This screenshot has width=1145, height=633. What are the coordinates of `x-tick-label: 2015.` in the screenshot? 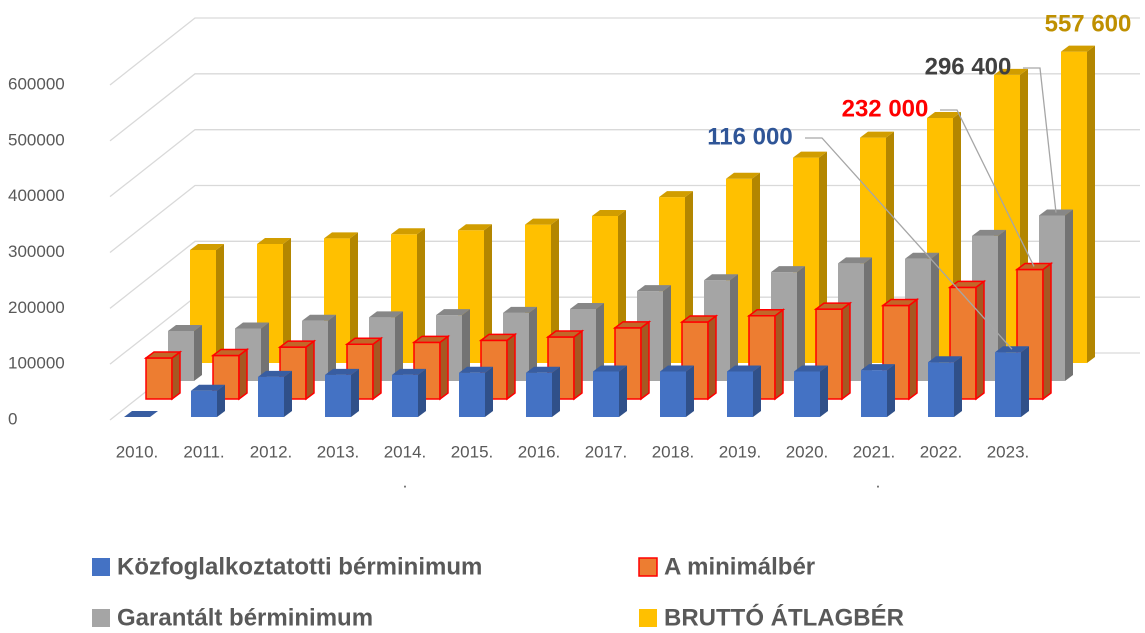 It's located at (472, 451).